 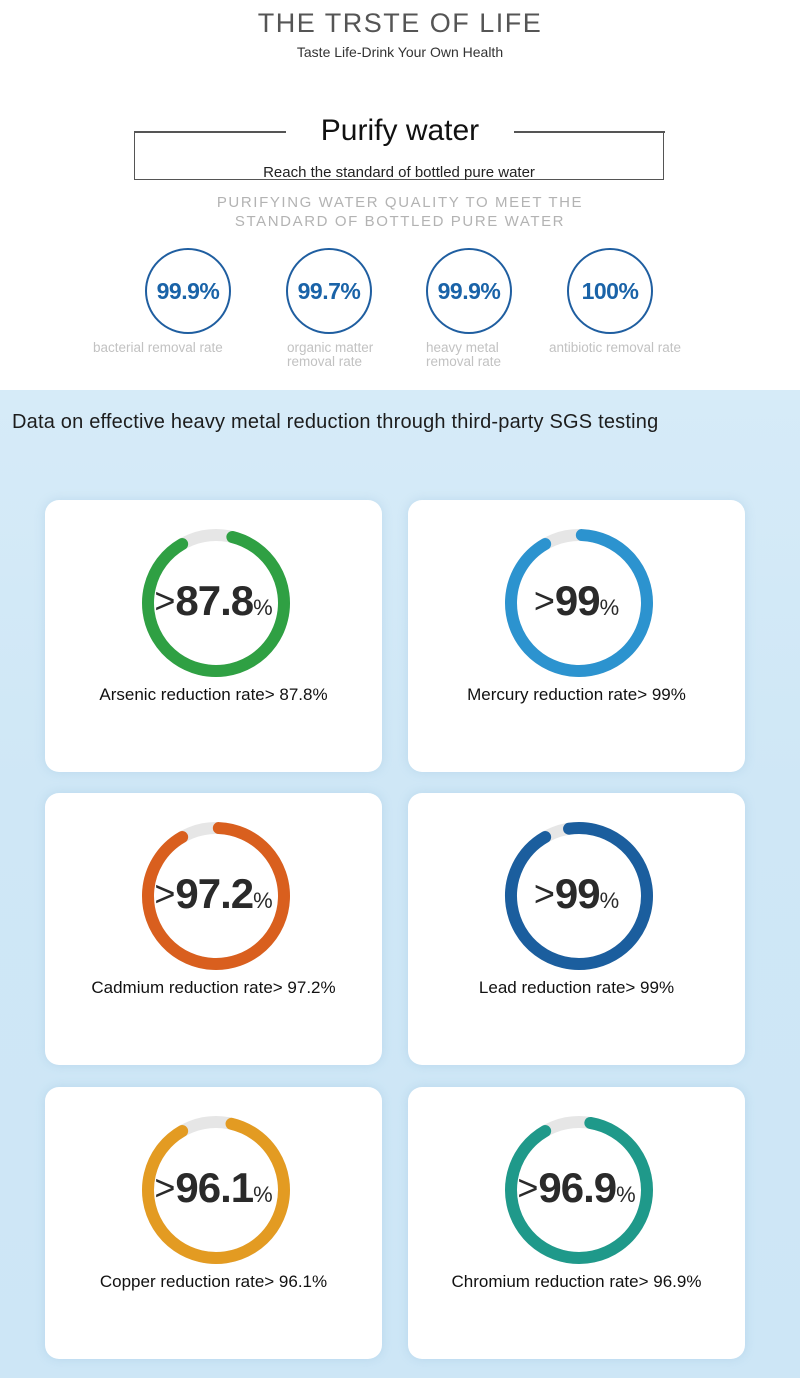 I want to click on rate-readout: >96.9%, so click(x=576, y=1188).